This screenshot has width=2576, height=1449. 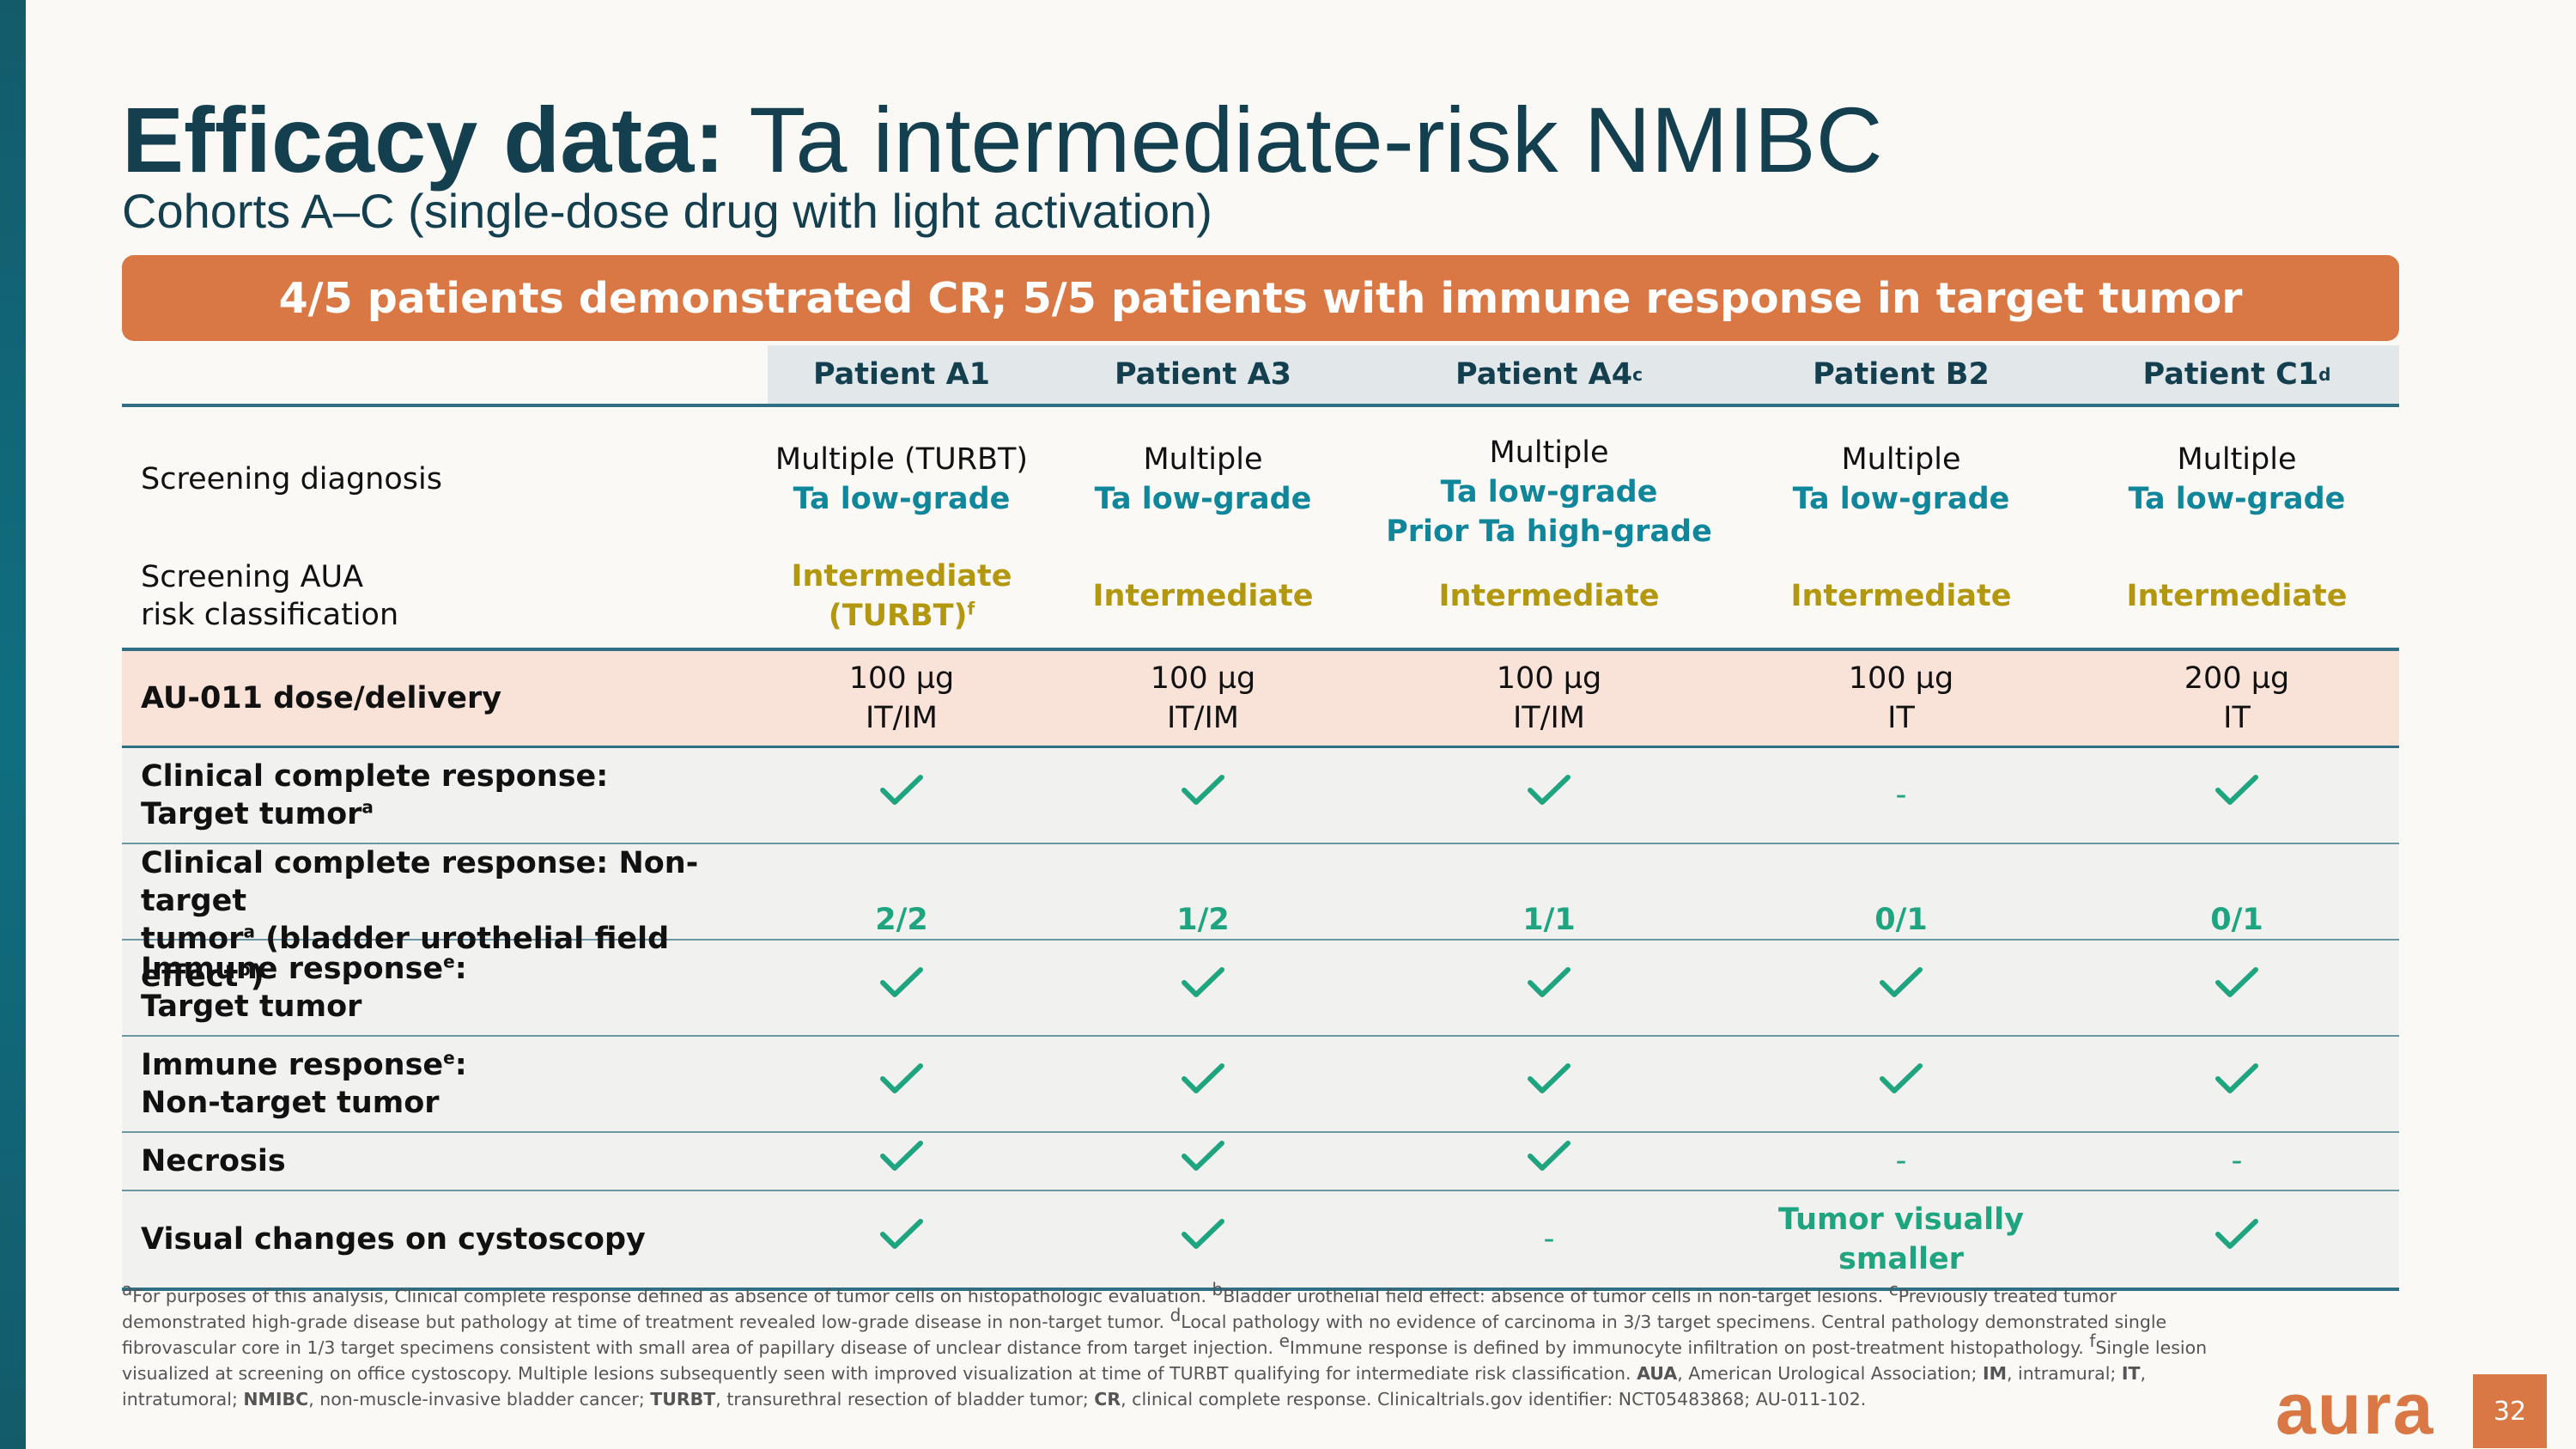 I want to click on header-patient-a1: Patient A1, so click(x=902, y=374).